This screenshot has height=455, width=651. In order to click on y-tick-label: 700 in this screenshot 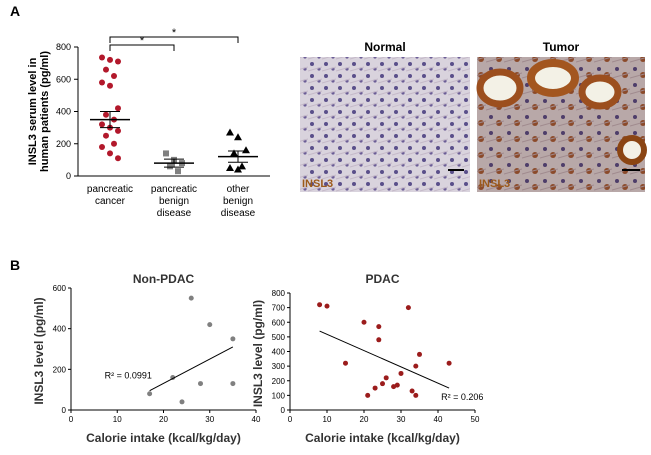, I will do `click(279, 308)`.